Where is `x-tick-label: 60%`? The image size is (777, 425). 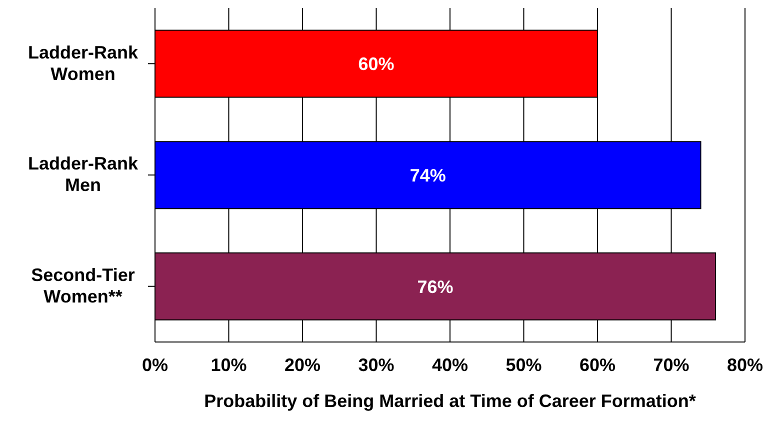 x-tick-label: 60% is located at coordinates (597, 364).